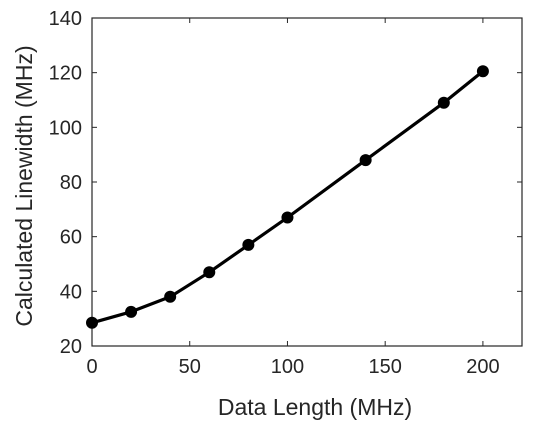 The height and width of the screenshot is (429, 550). What do you see at coordinates (65, 19) in the screenshot?
I see `y-tick-label: 140` at bounding box center [65, 19].